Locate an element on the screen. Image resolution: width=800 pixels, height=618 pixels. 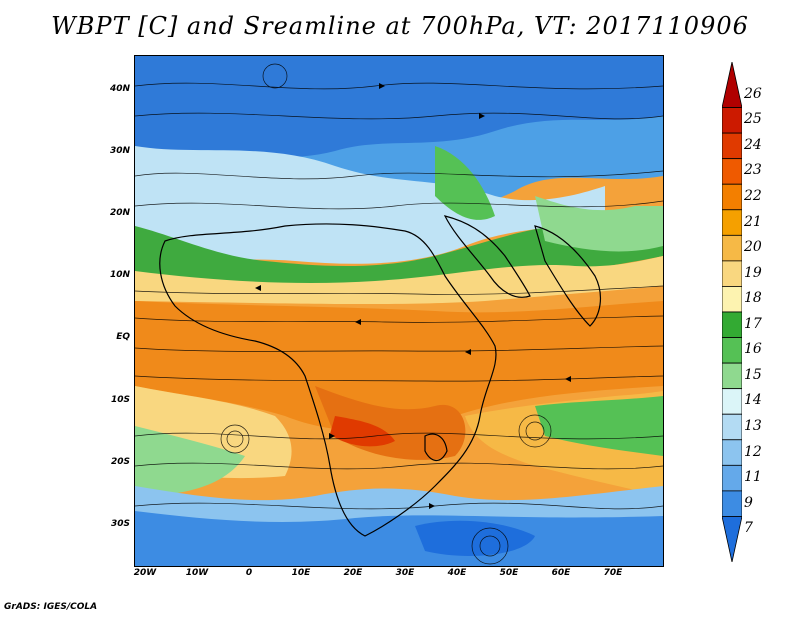
lat-label: 30S is located at coordinates (120, 524).